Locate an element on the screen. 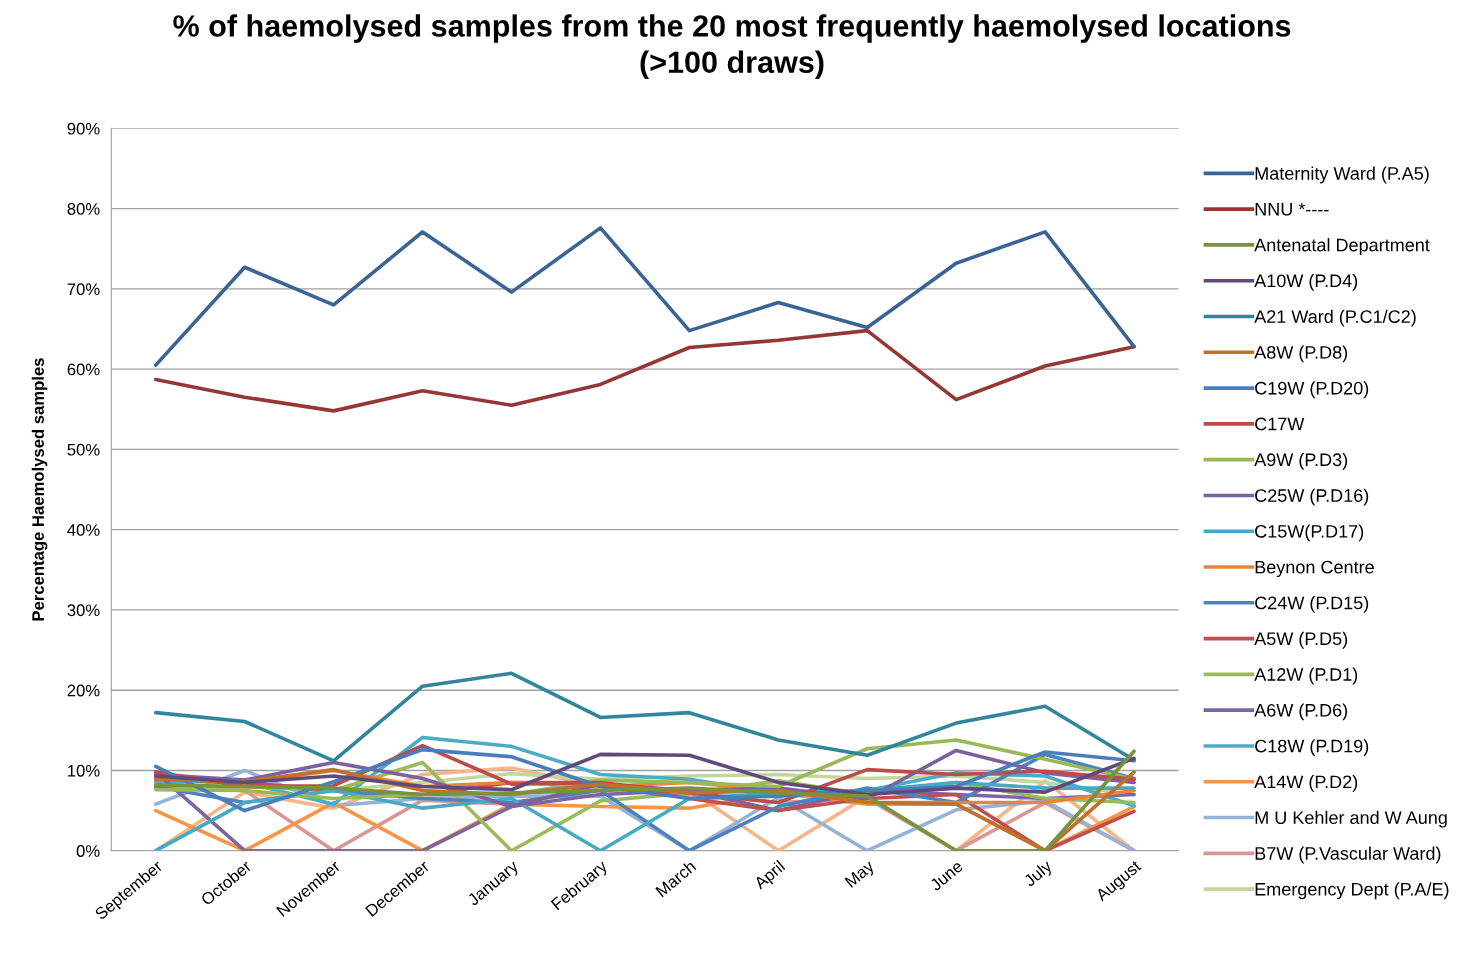  legend-label: C15W(P.D17) is located at coordinates (1309, 533).